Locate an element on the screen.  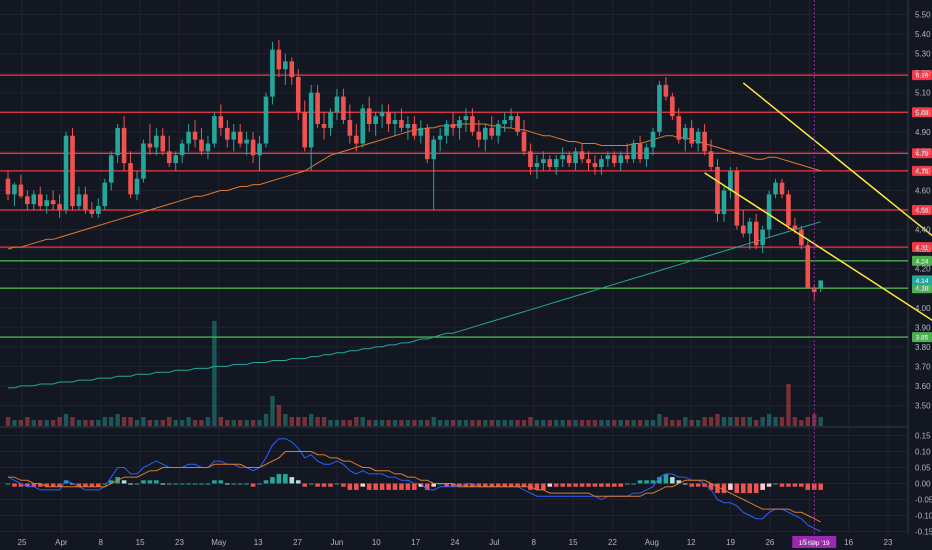
macd-tick-label: -0.05 is located at coordinates (923, 500).